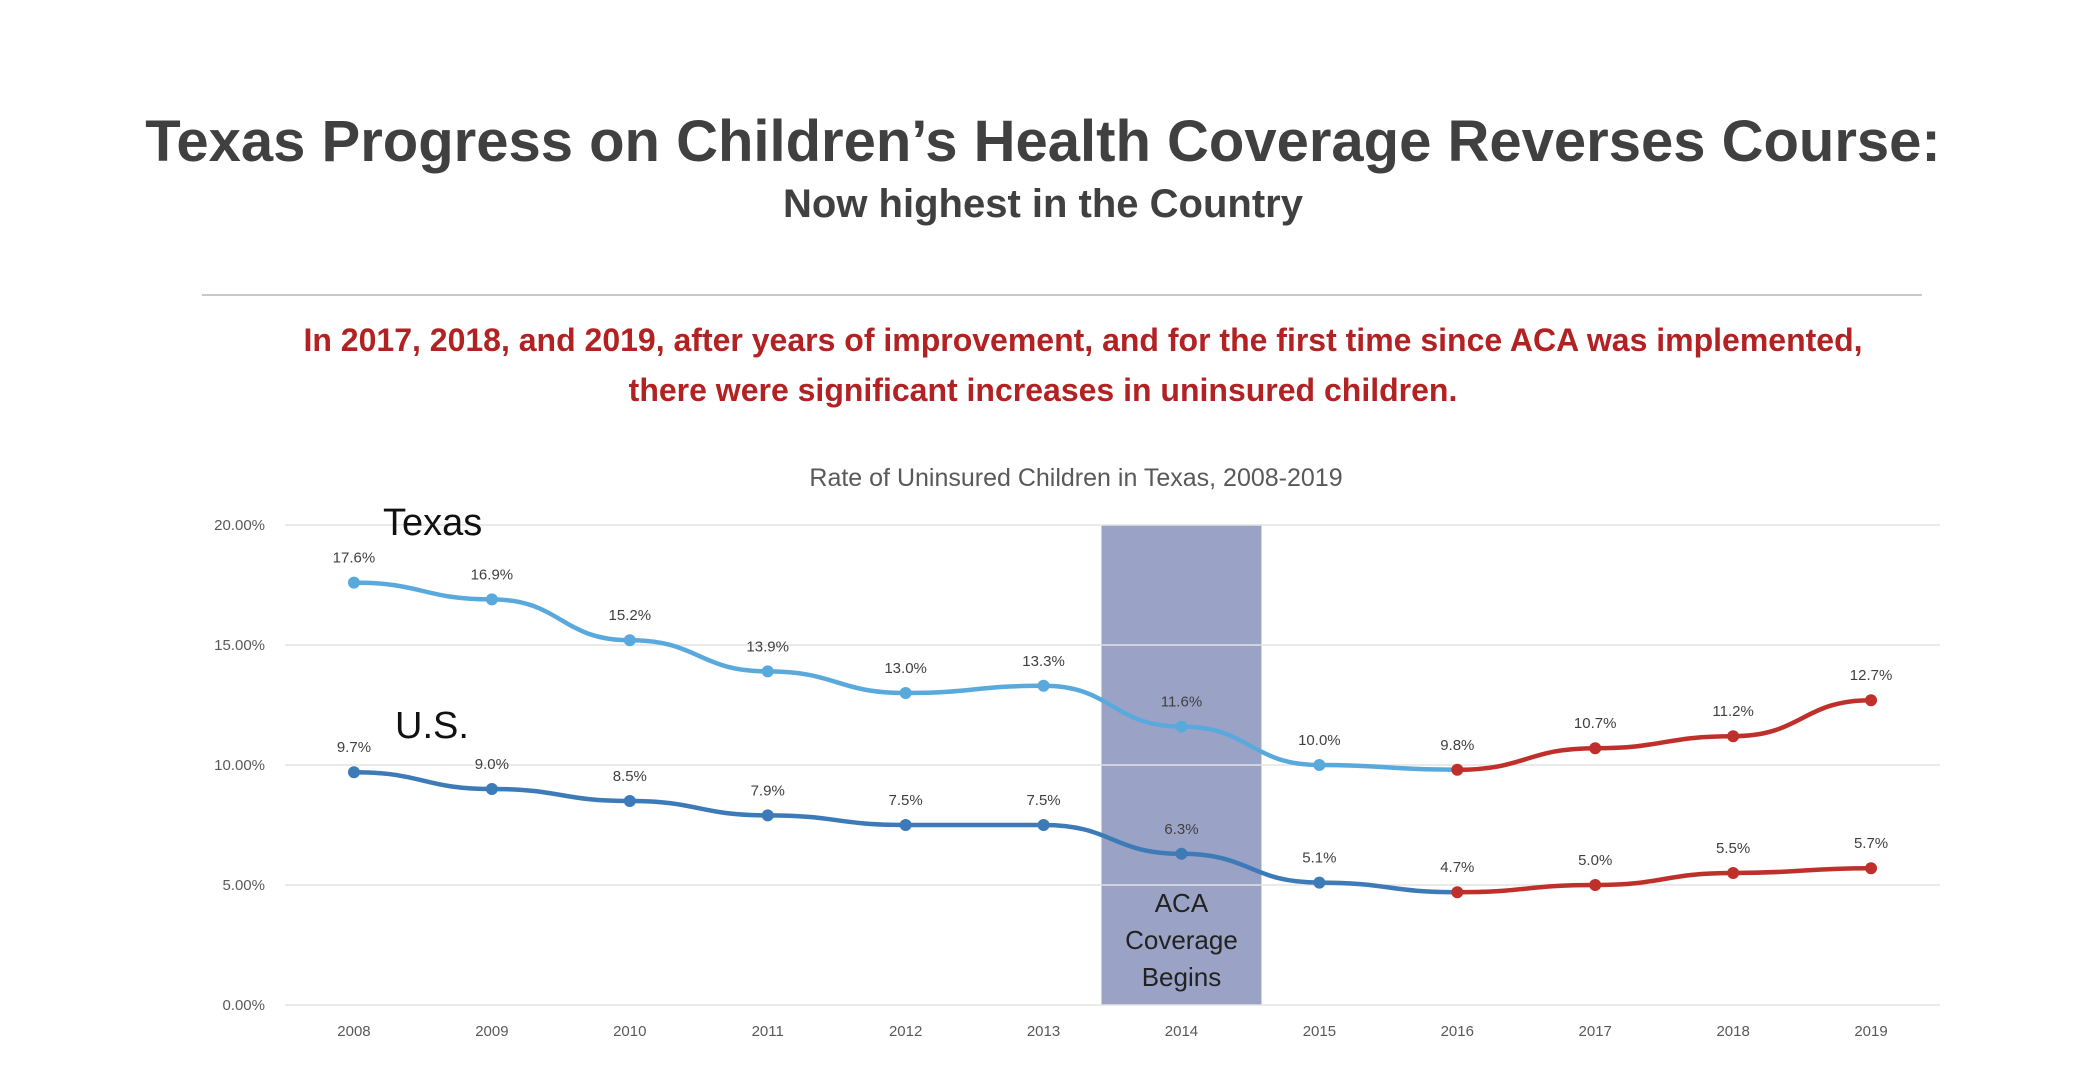  I want to click on data-label: 15.2%, so click(630, 615).